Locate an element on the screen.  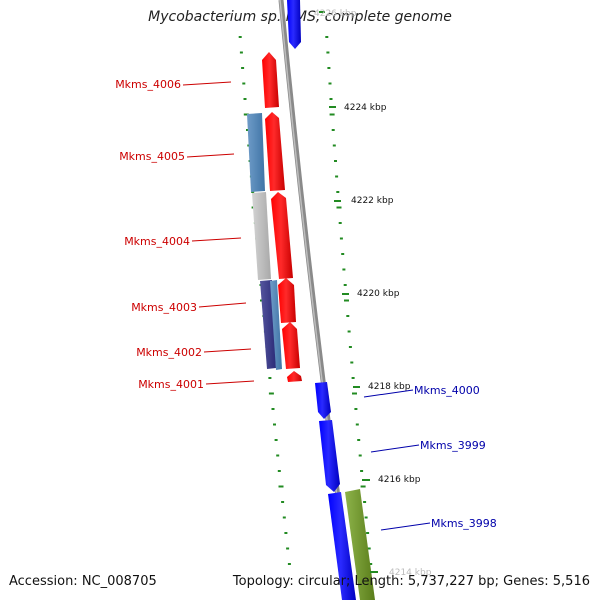
scale-label: 4226 kbp is located at coordinates (335, 14).